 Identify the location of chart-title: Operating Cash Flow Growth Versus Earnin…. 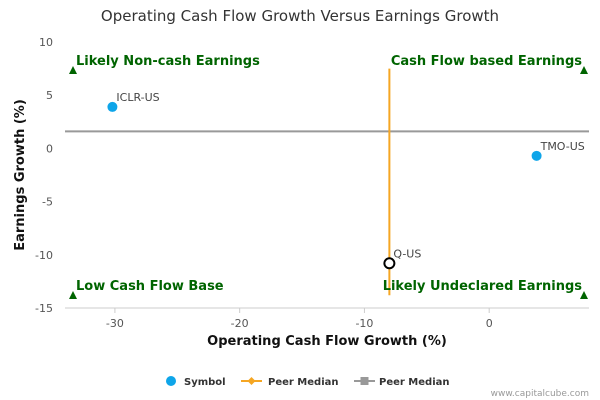
(300, 16).